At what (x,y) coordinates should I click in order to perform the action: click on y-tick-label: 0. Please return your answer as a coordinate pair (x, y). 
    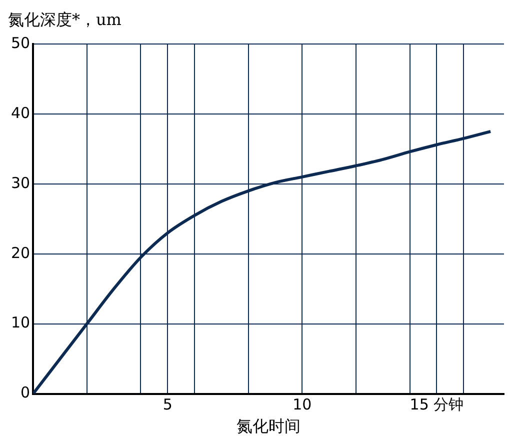
    Looking at the image, I should click on (25, 393).